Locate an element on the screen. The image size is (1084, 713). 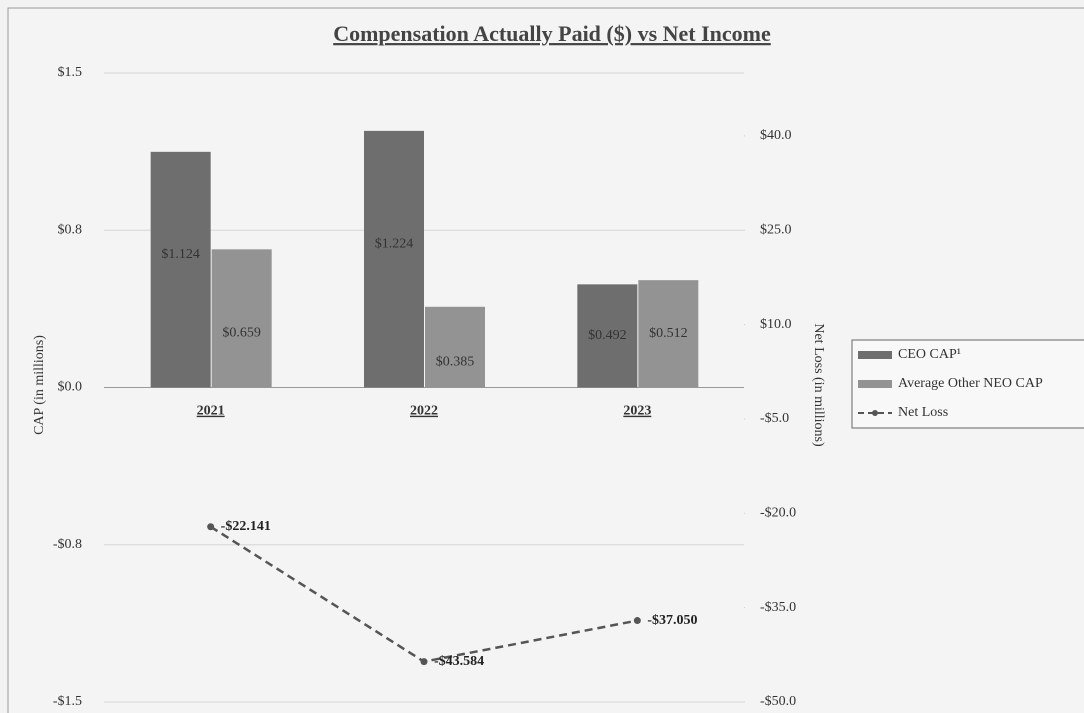
legend-label: Average Other NEO CAP is located at coordinates (970, 383).